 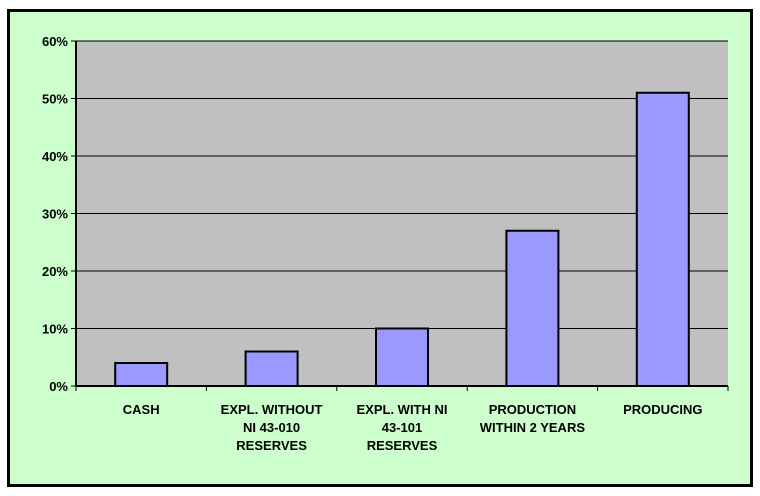 What do you see at coordinates (141, 409) in the screenshot?
I see `x-tick-label: CASH` at bounding box center [141, 409].